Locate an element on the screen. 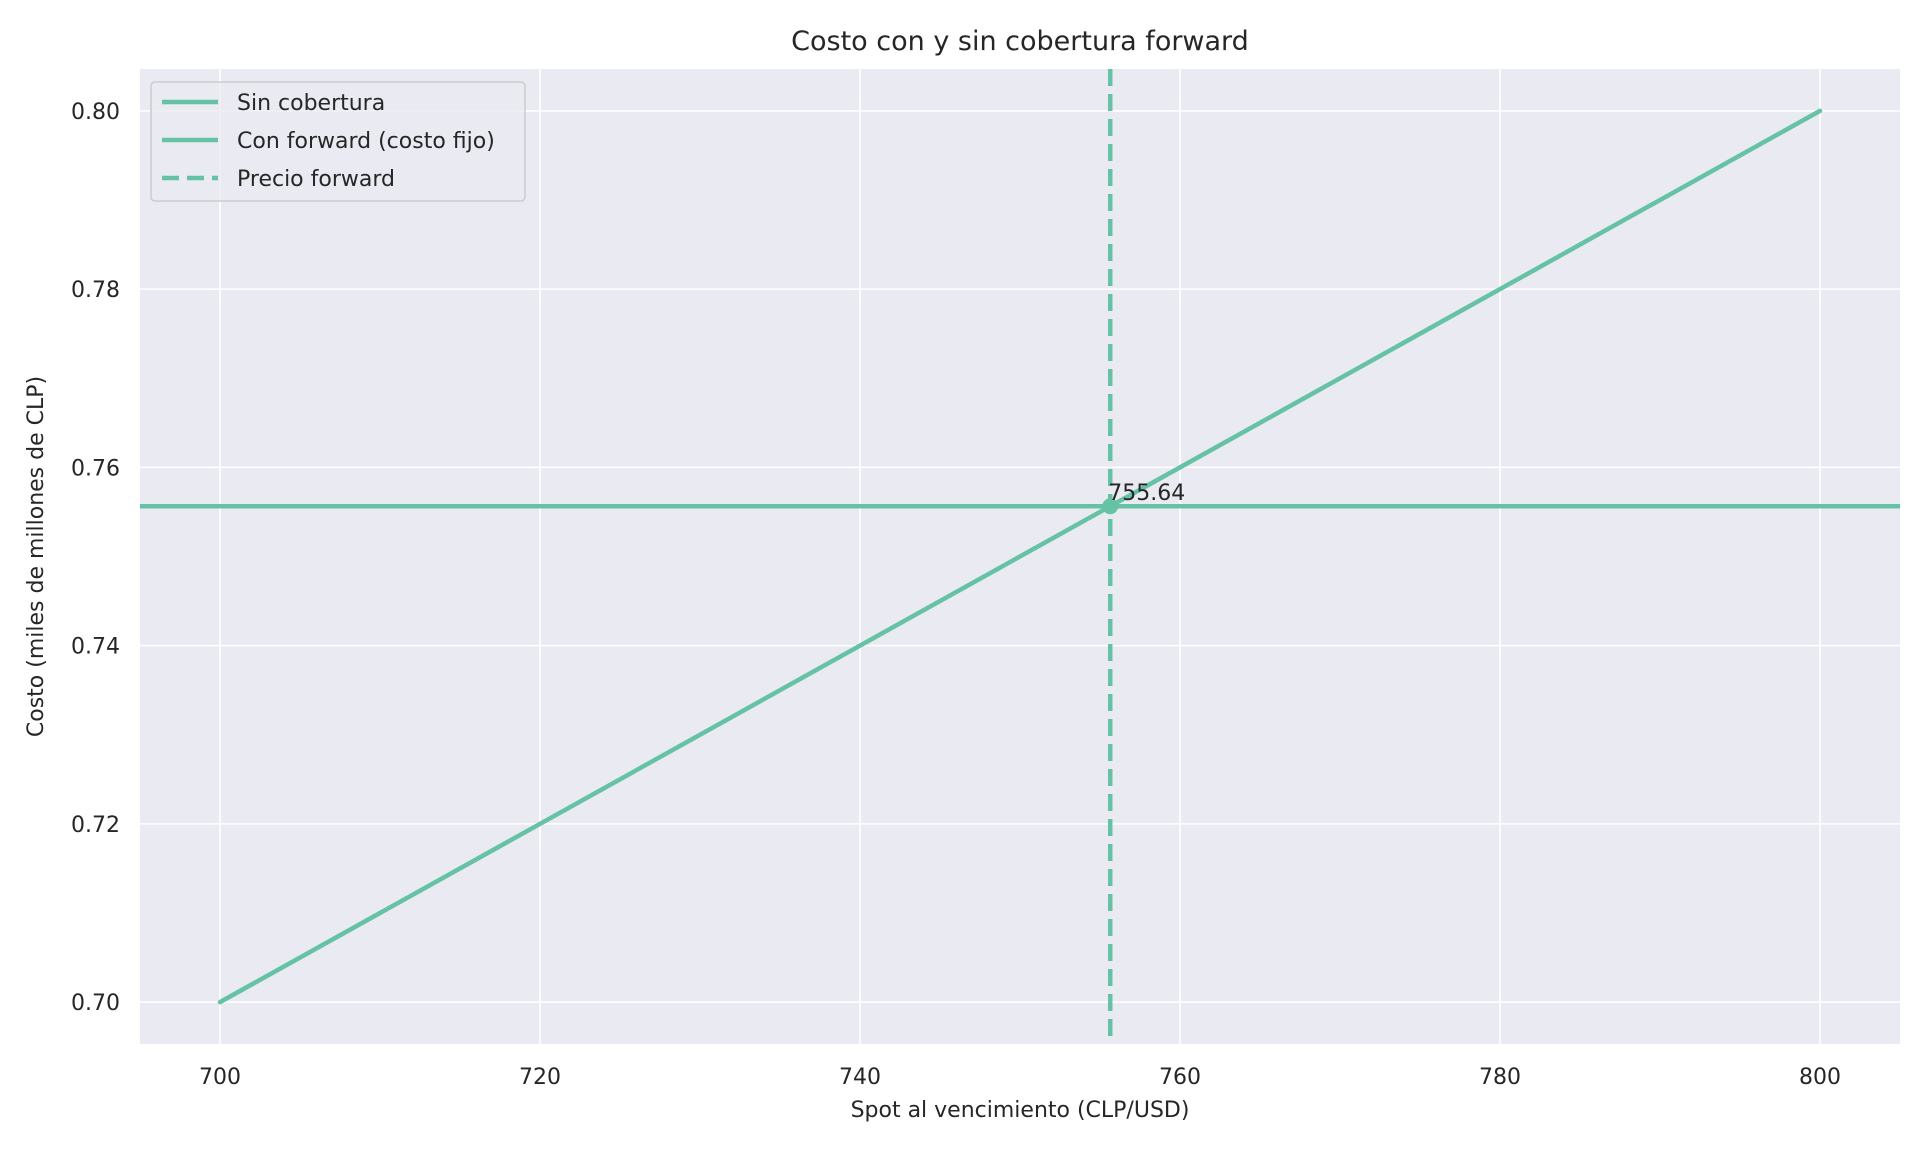 This screenshot has width=1920, height=1152. x-tick-label: 780 is located at coordinates (1500, 1077).